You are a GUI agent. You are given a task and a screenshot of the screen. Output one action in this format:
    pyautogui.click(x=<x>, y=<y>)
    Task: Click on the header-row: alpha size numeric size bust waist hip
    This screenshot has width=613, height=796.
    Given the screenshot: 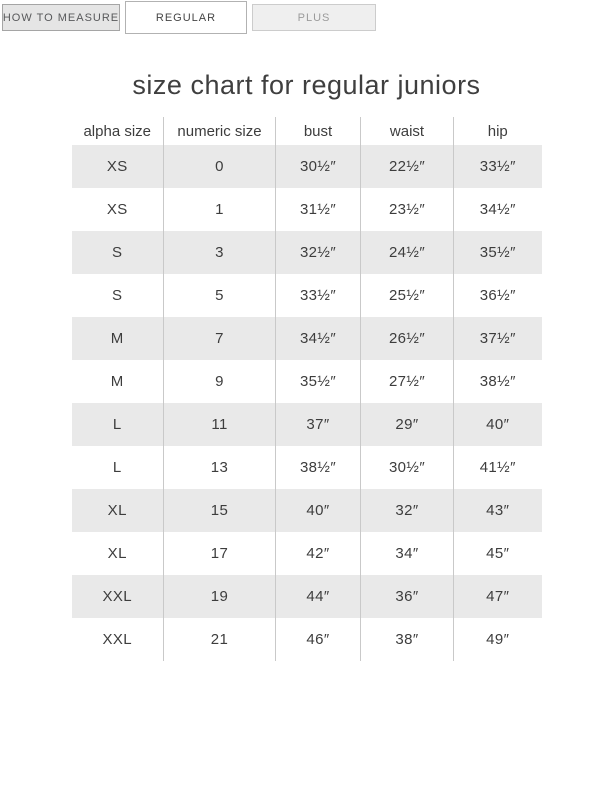 What is the action you would take?
    pyautogui.click(x=306, y=131)
    